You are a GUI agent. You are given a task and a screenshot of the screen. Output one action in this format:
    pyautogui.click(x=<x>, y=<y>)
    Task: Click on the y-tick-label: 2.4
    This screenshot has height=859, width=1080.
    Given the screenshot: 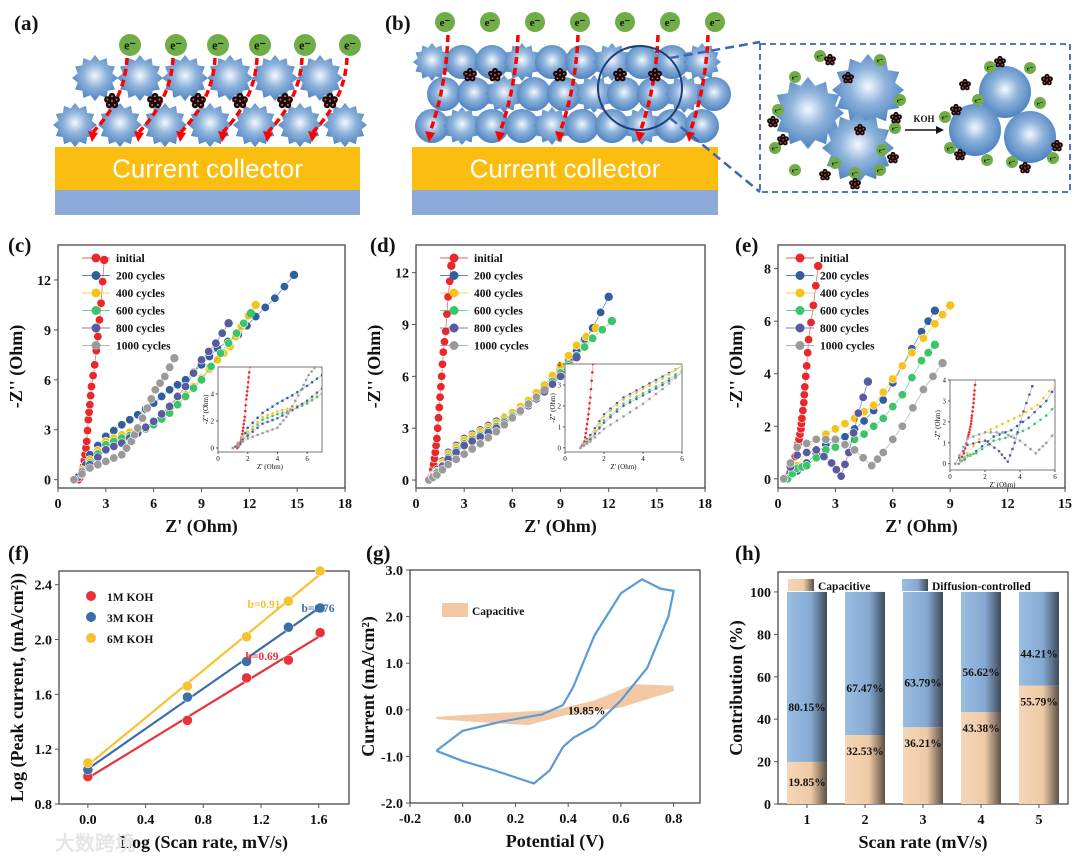 What is the action you would take?
    pyautogui.click(x=44, y=586)
    